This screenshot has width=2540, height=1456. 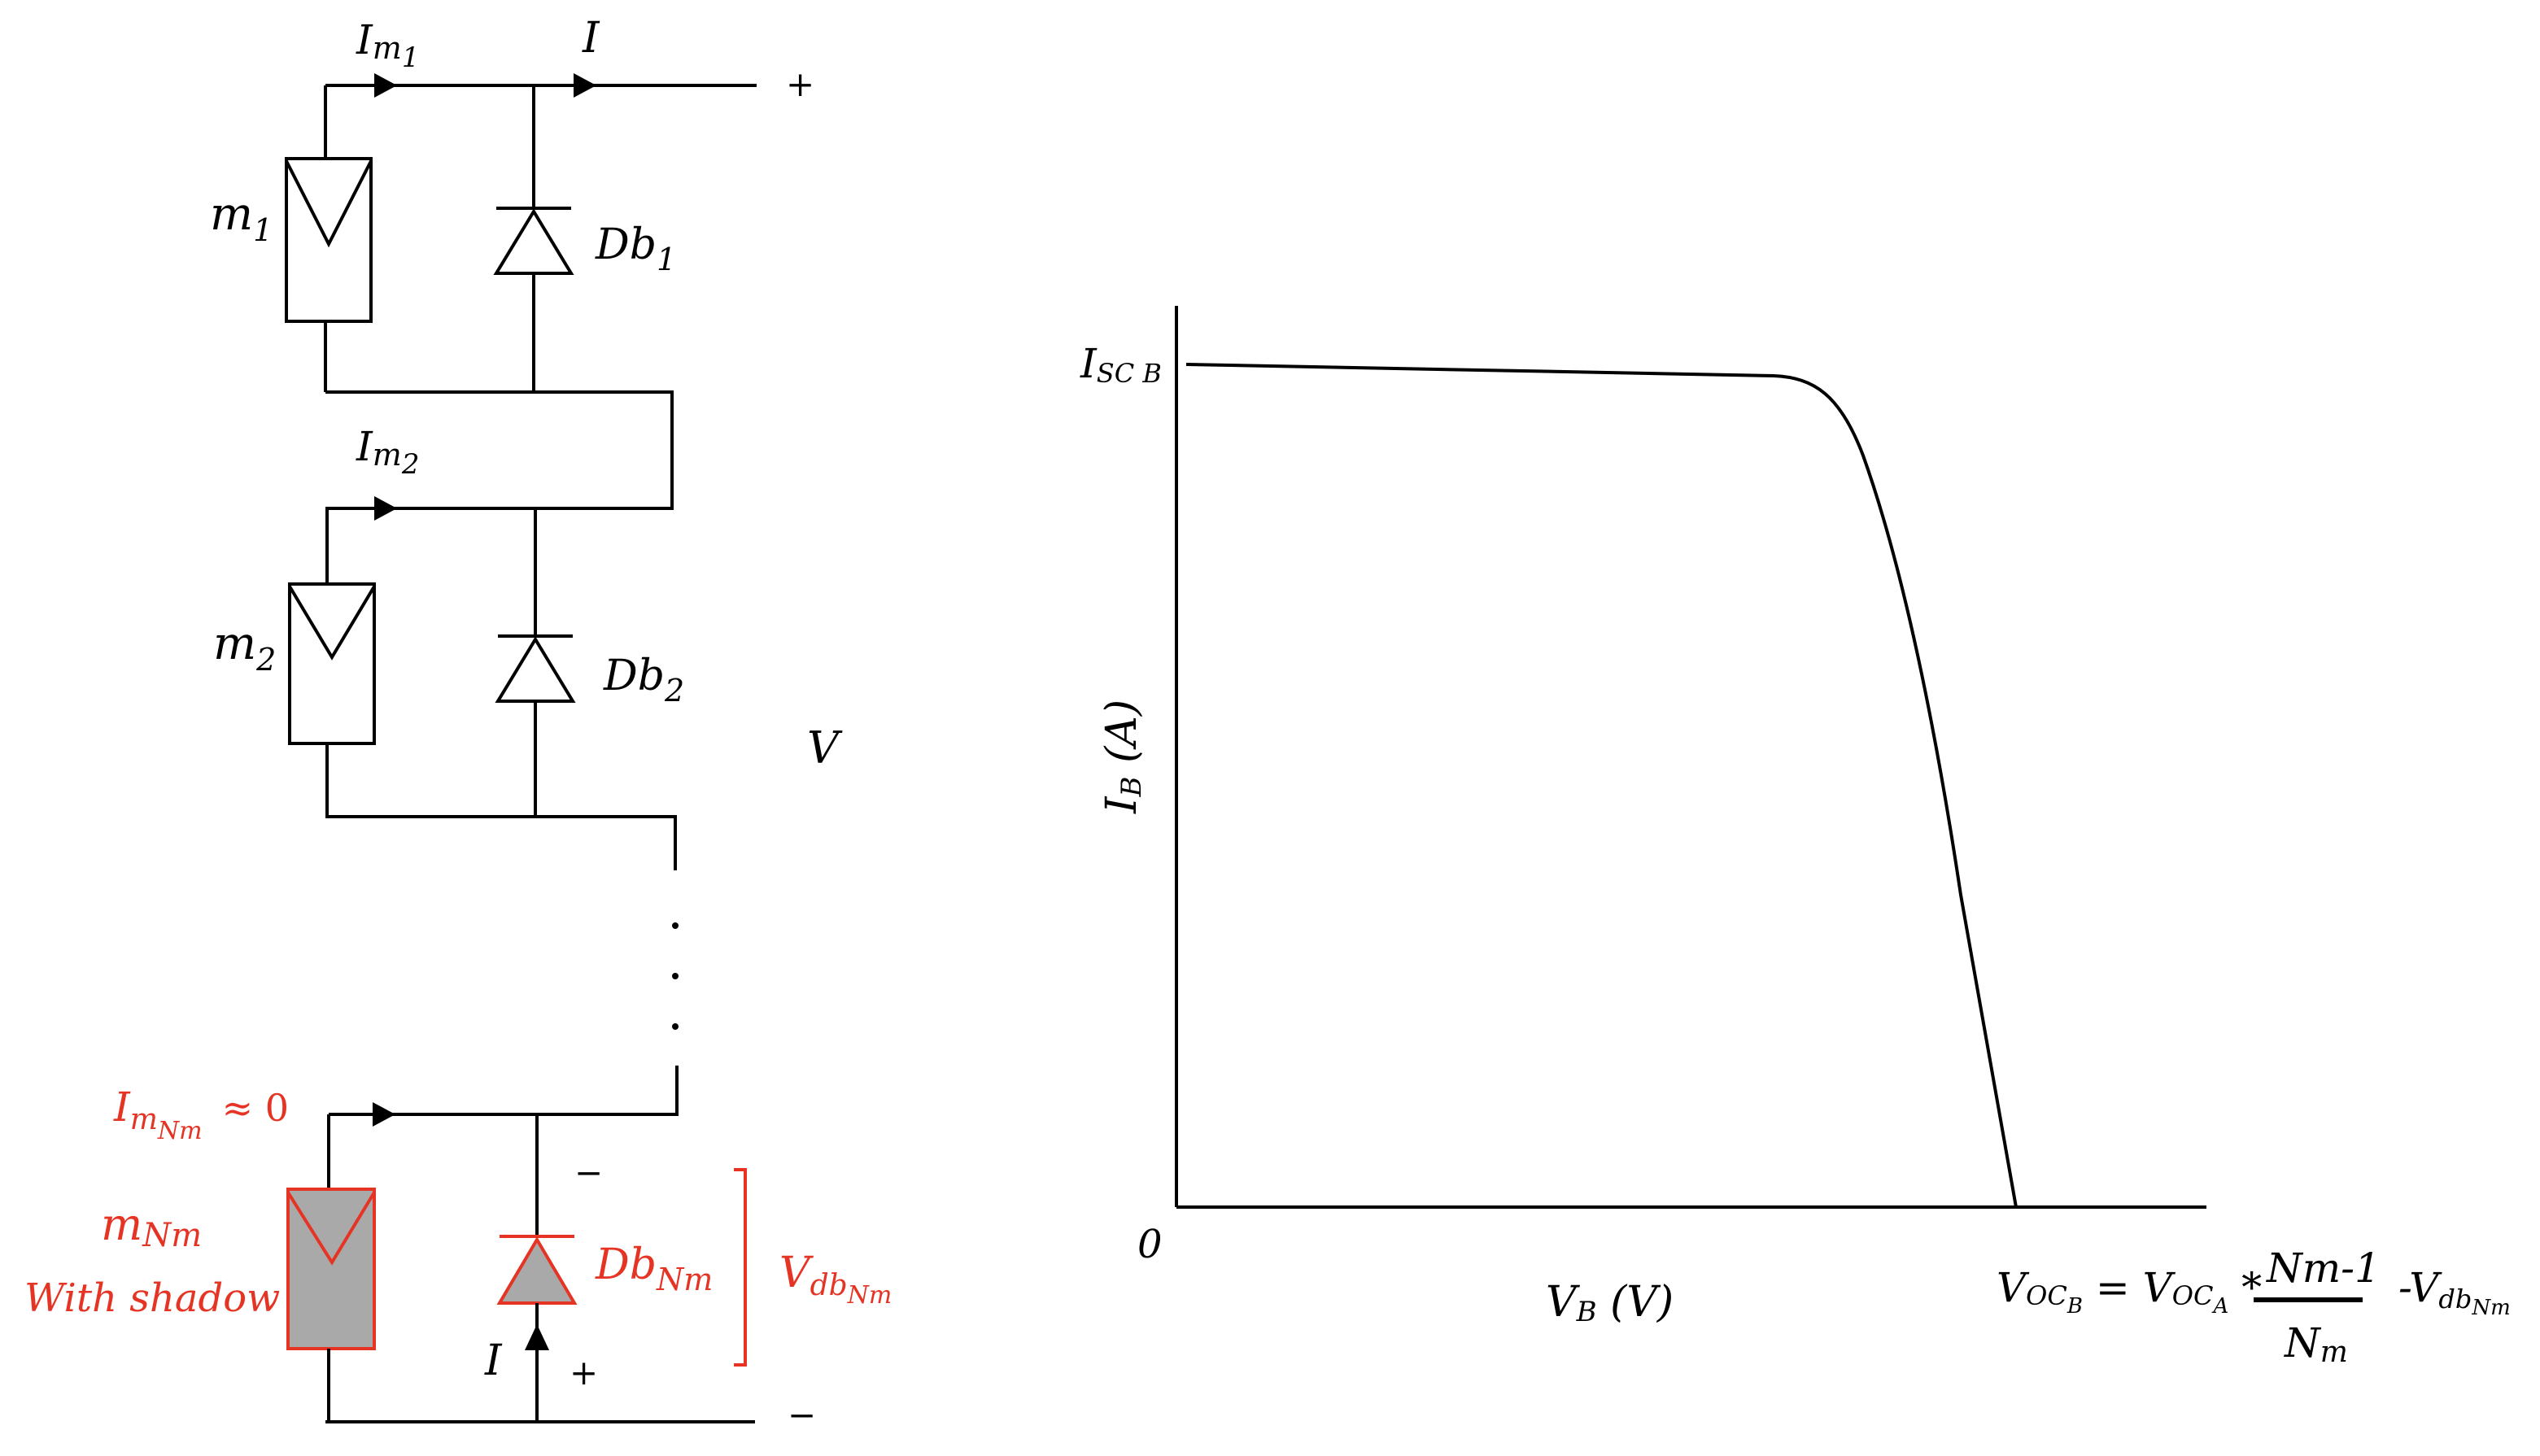 What do you see at coordinates (384, 1115) in the screenshot?
I see `current-nm-arrow-icon` at bounding box center [384, 1115].